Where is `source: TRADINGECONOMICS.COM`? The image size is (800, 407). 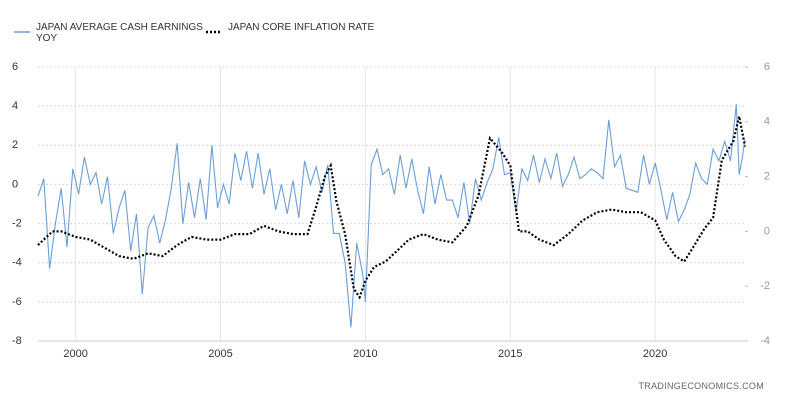
source: TRADINGECONOMICS.COM is located at coordinates (701, 386).